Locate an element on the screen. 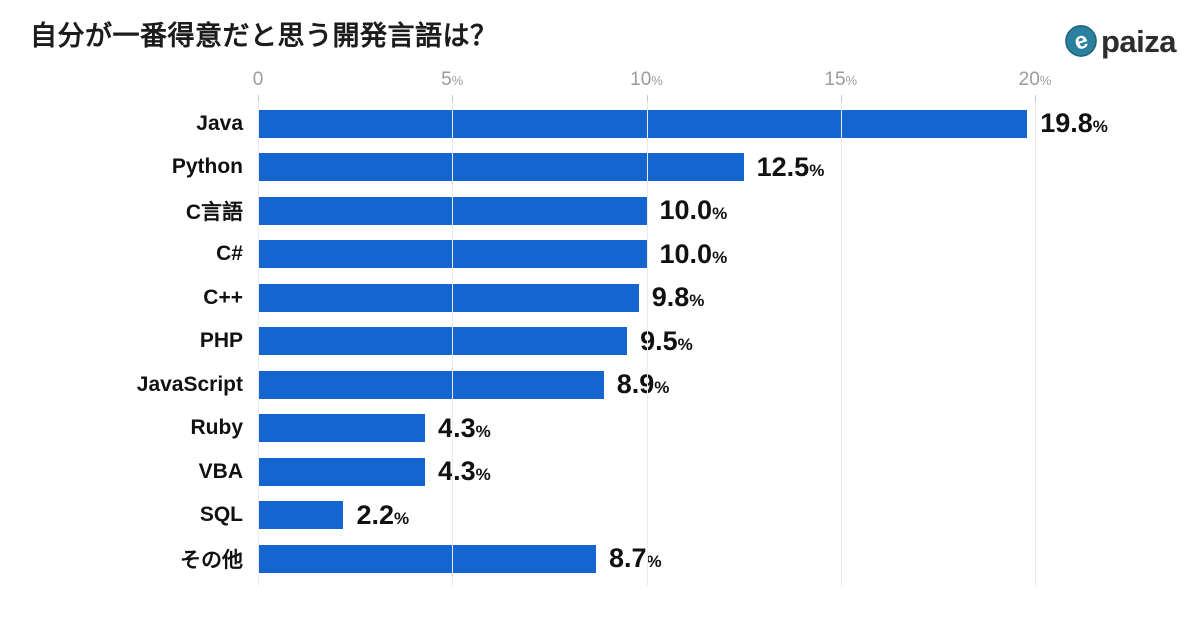  value-label: 19.8% is located at coordinates (1074, 123).